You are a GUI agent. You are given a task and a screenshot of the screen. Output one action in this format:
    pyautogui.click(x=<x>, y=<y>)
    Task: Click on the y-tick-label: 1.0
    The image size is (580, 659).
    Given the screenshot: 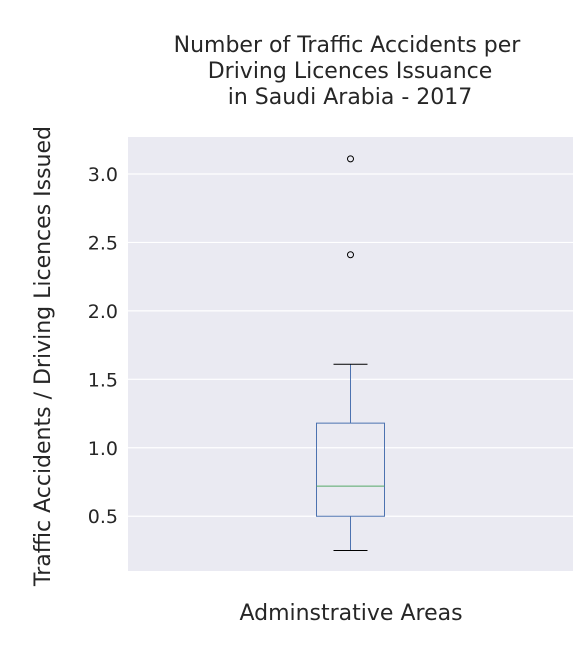 What is the action you would take?
    pyautogui.click(x=103, y=449)
    